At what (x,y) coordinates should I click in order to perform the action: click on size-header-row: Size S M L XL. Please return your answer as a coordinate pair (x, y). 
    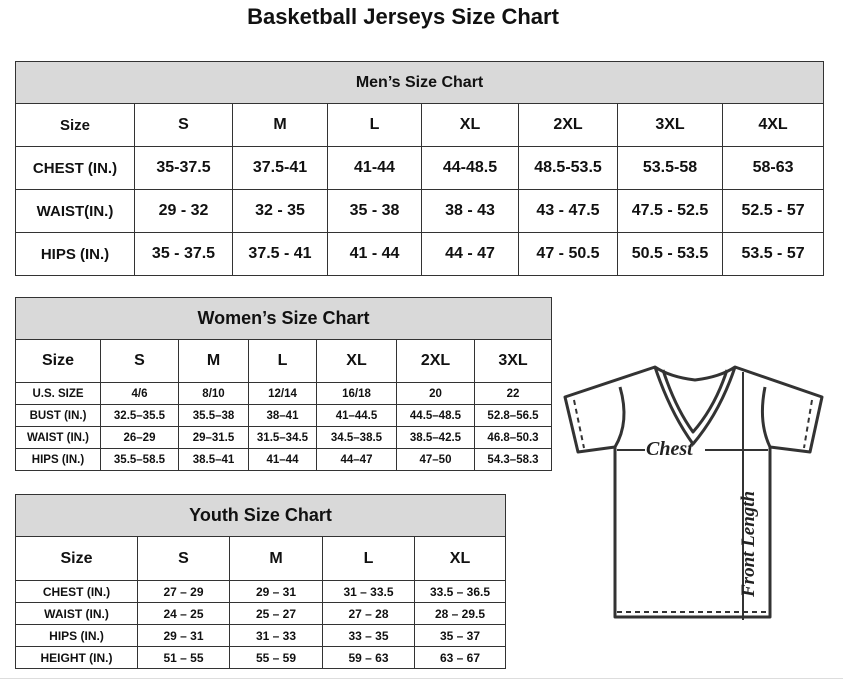
    Looking at the image, I should click on (261, 558).